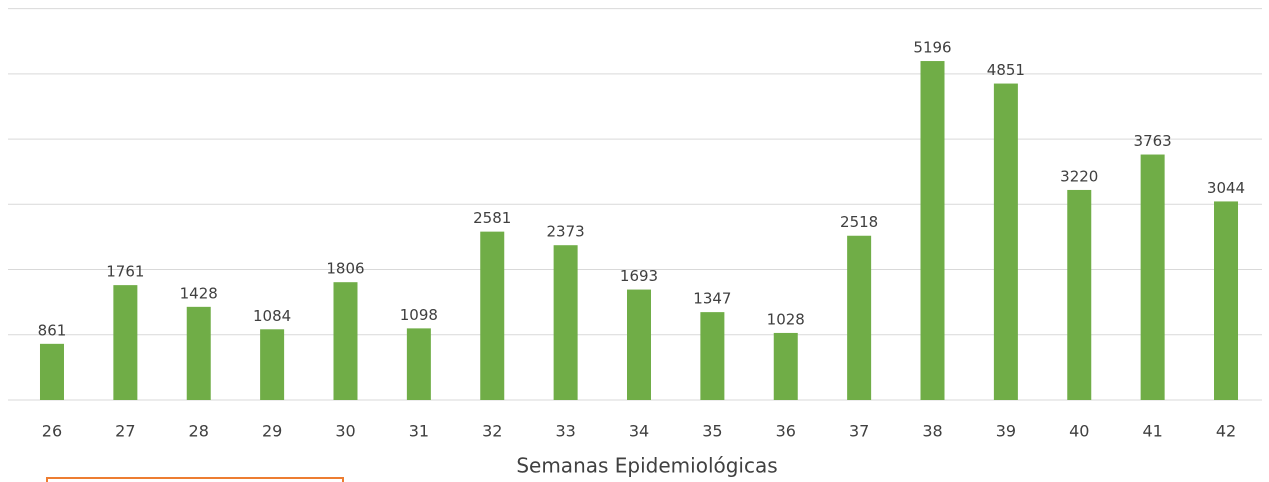 The image size is (1269, 482). Describe the element at coordinates (646, 466) in the screenshot. I see `x-axis-title: Semanas Epidemiológicas` at that location.